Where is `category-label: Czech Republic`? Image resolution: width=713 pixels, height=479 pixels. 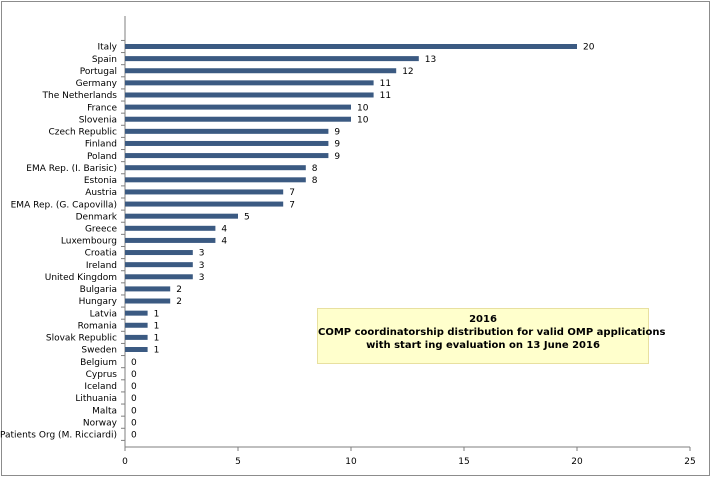
category-label: Czech Republic is located at coordinates (82, 133).